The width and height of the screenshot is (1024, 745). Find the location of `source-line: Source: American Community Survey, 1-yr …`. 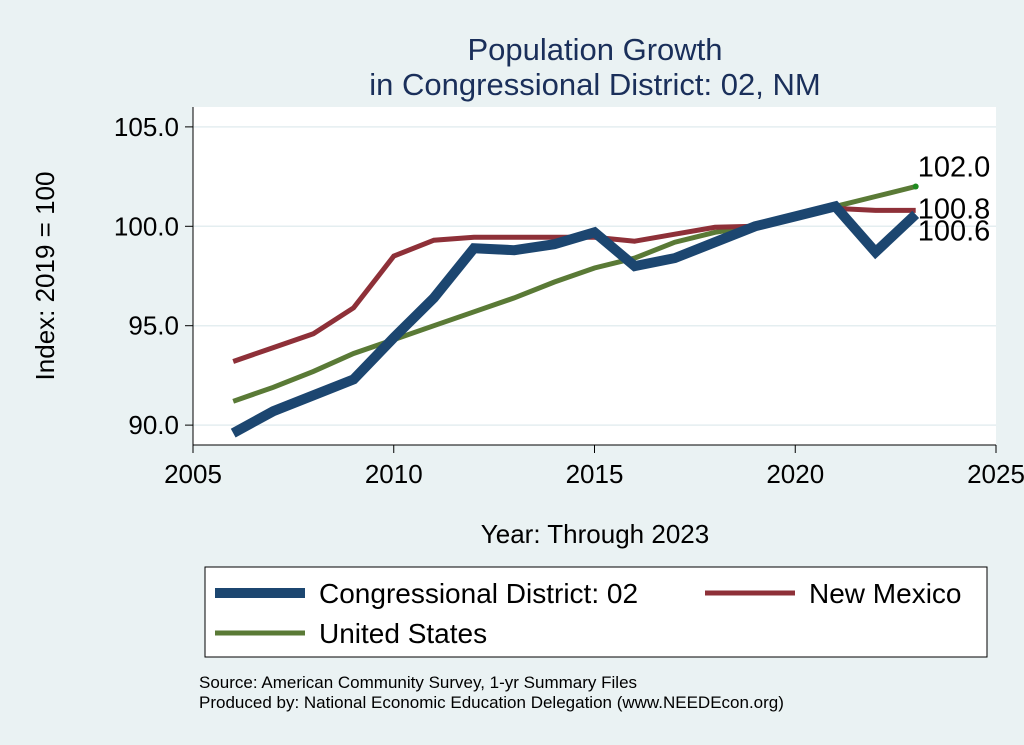

source-line: Source: American Community Survey, 1-yr … is located at coordinates (418, 682).